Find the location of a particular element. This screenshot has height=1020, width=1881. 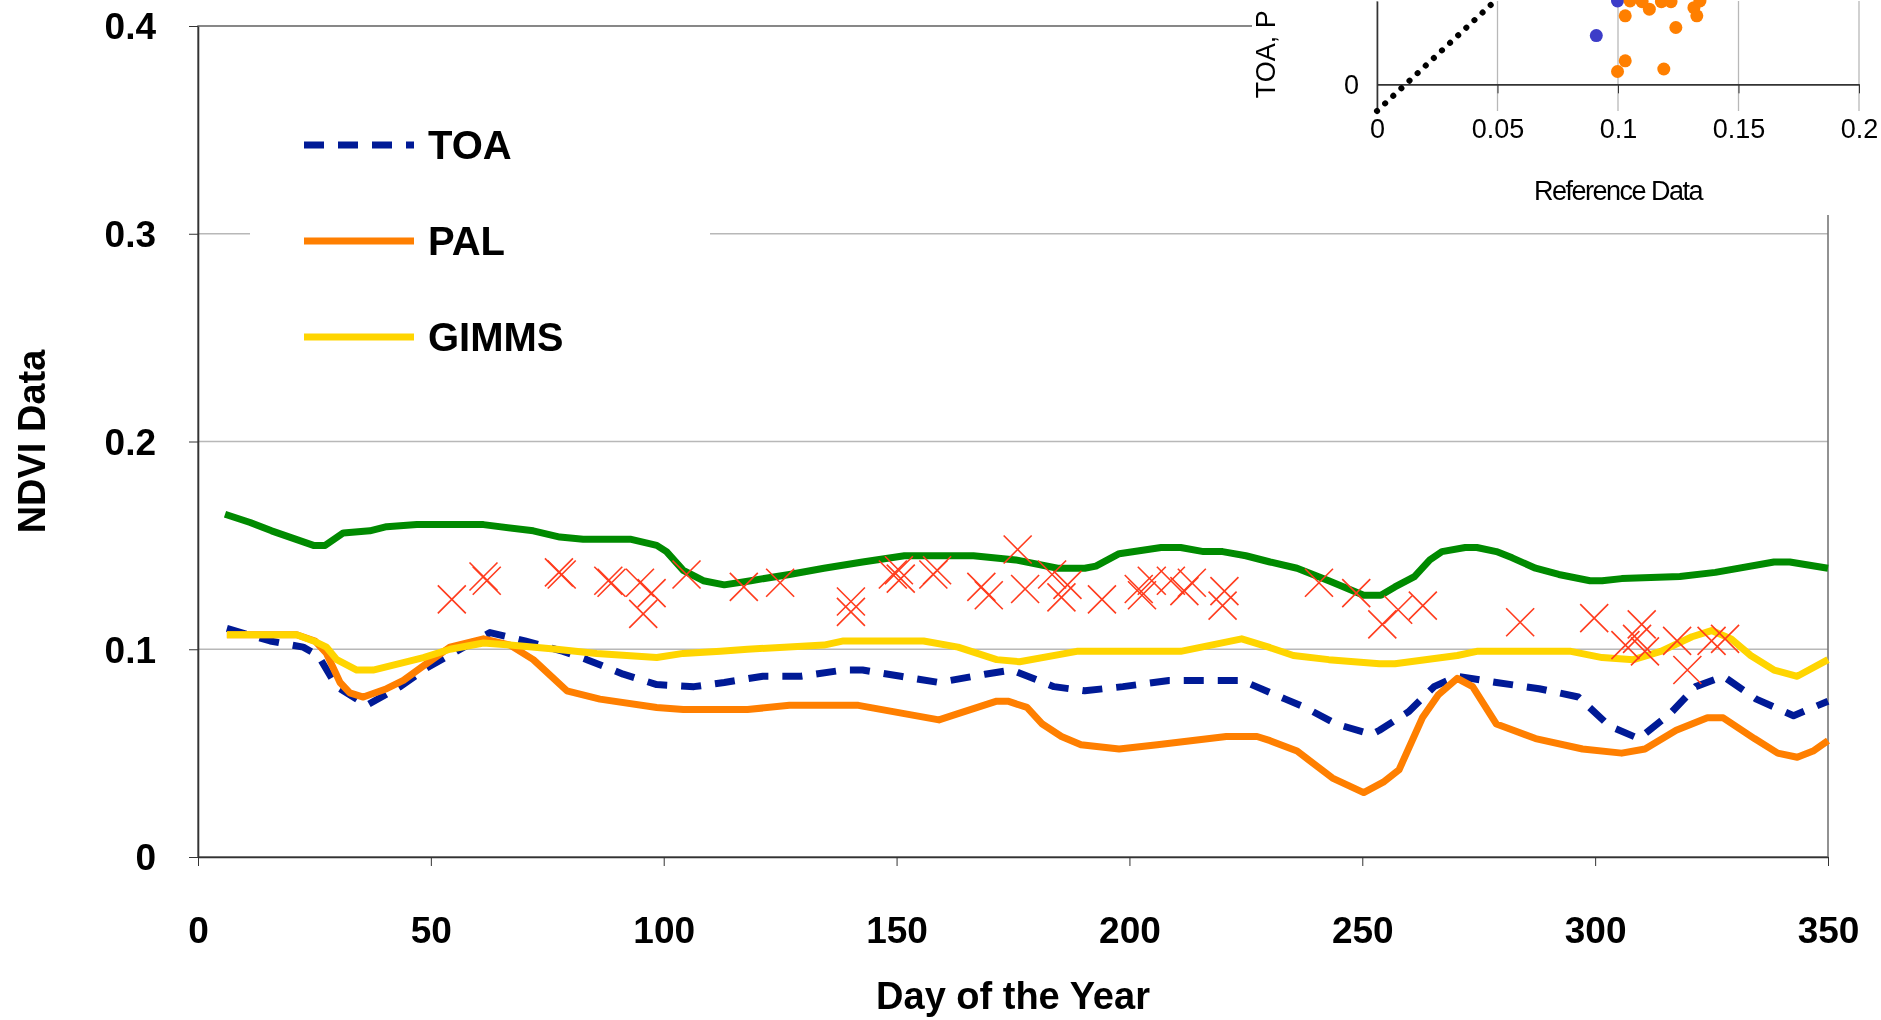

x-tick-label: 0.1 is located at coordinates (1618, 129).